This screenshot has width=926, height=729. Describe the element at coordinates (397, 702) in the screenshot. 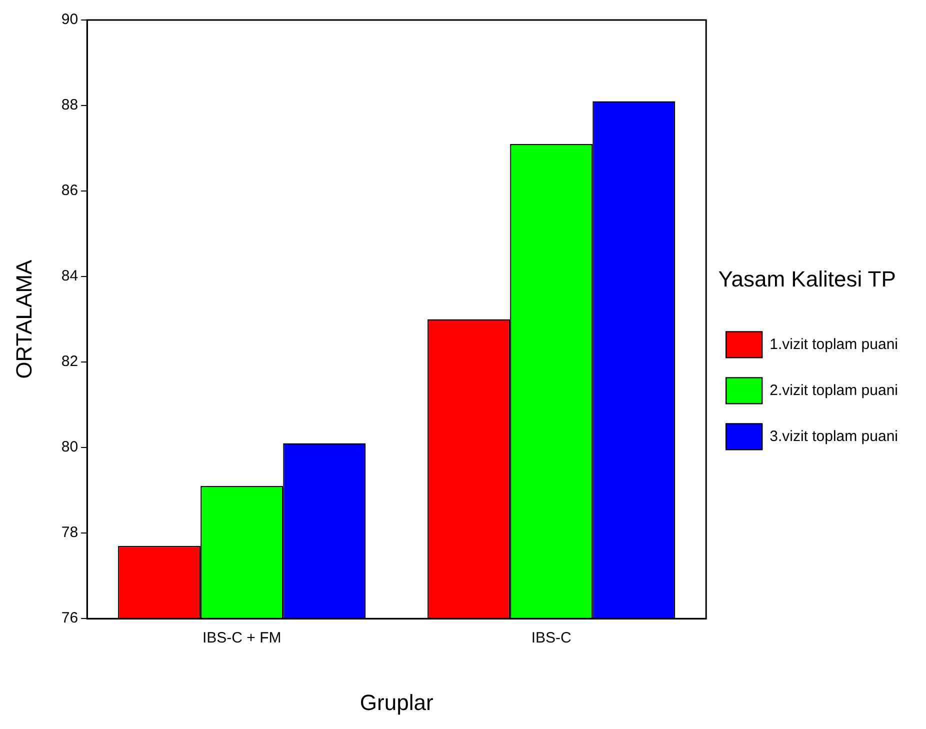

I see `x-axis-title: Gruplar` at that location.